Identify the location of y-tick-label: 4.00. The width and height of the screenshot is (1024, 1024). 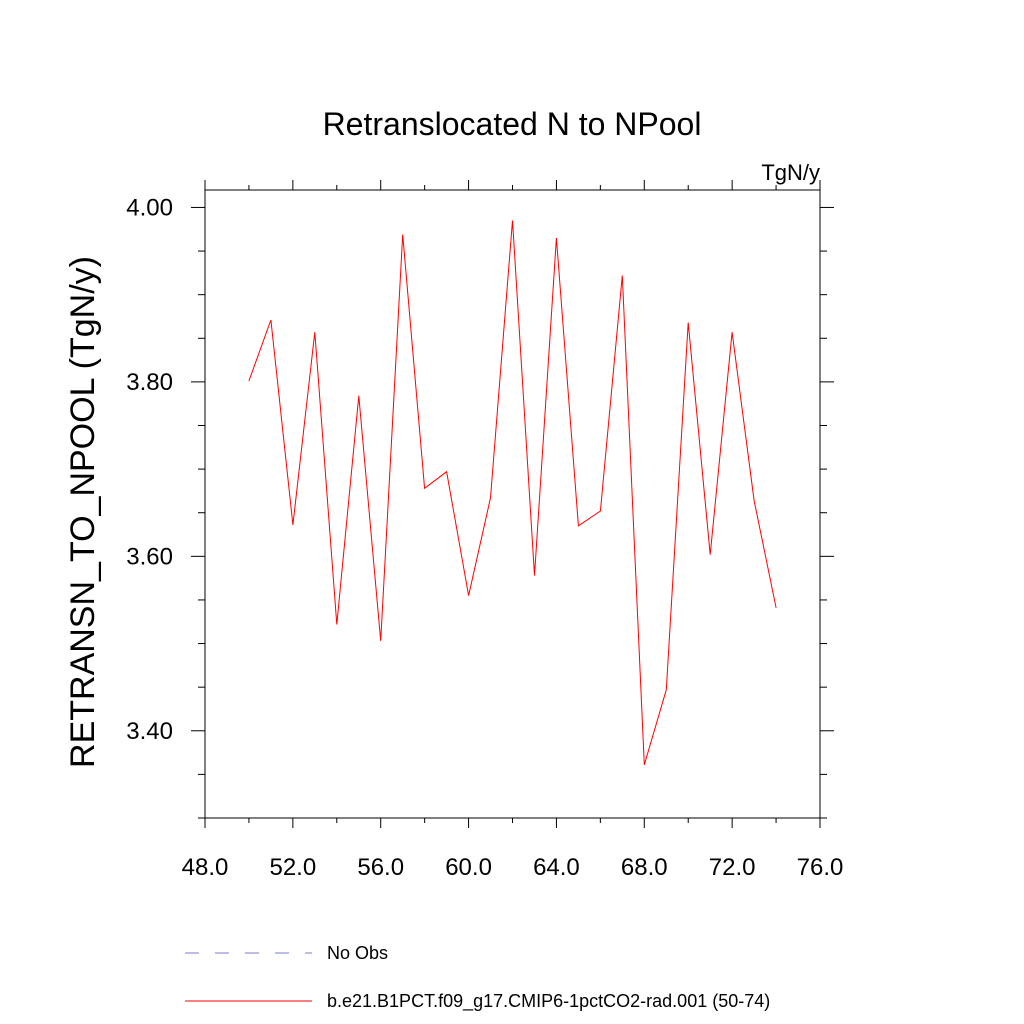
(149, 207).